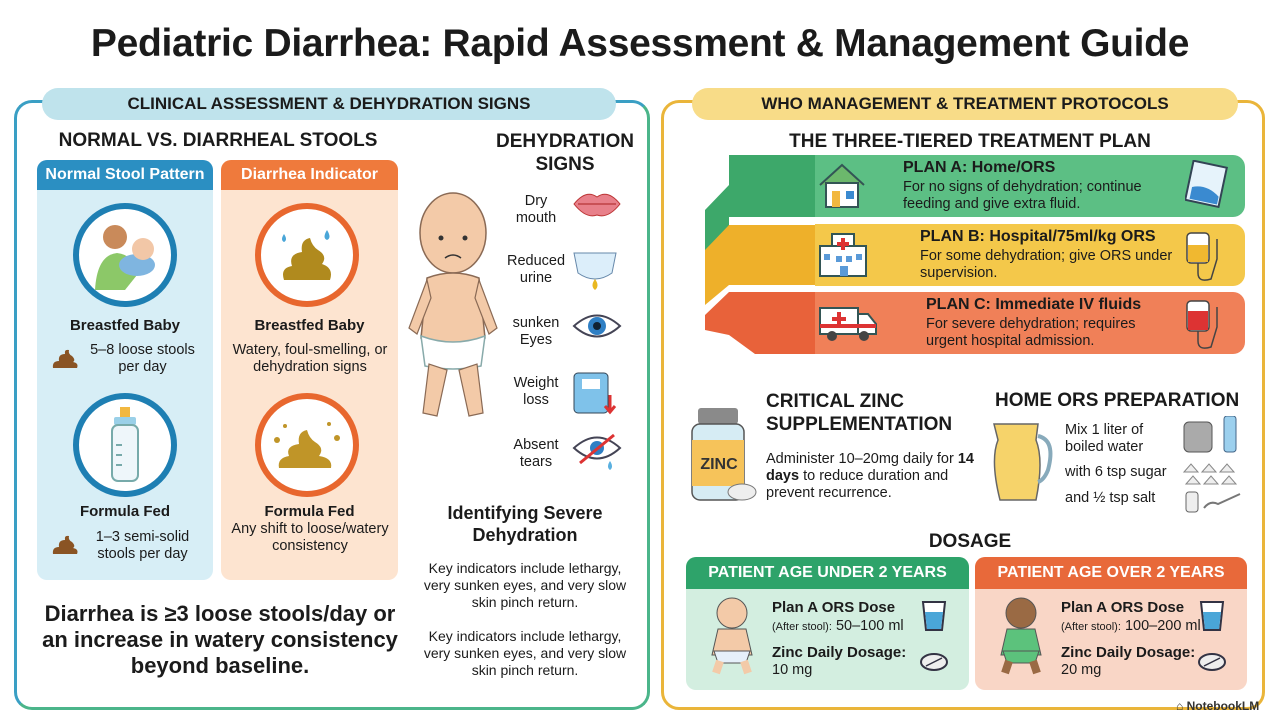 The image size is (1280, 720). What do you see at coordinates (732, 637) in the screenshot?
I see `infant-icon` at bounding box center [732, 637].